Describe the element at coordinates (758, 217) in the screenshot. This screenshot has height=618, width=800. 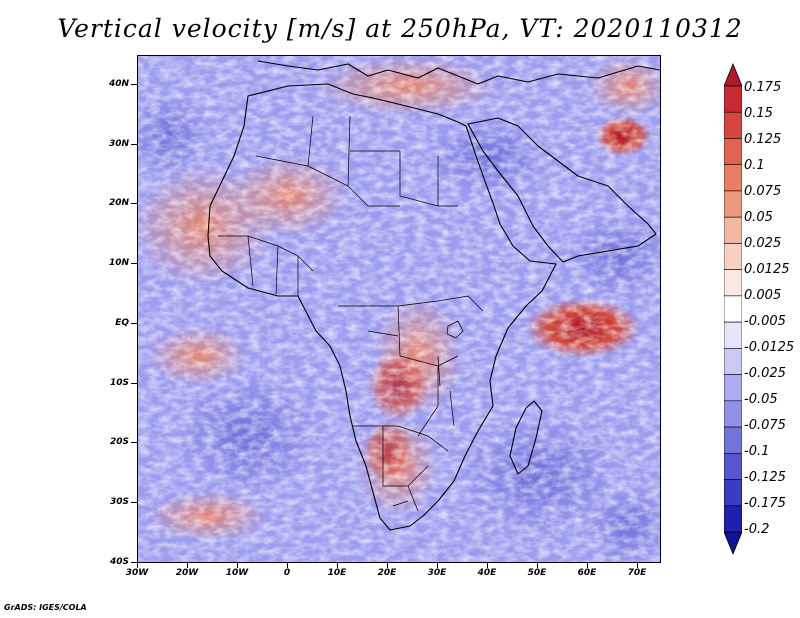
I see `colorbar-label: 0.05` at that location.